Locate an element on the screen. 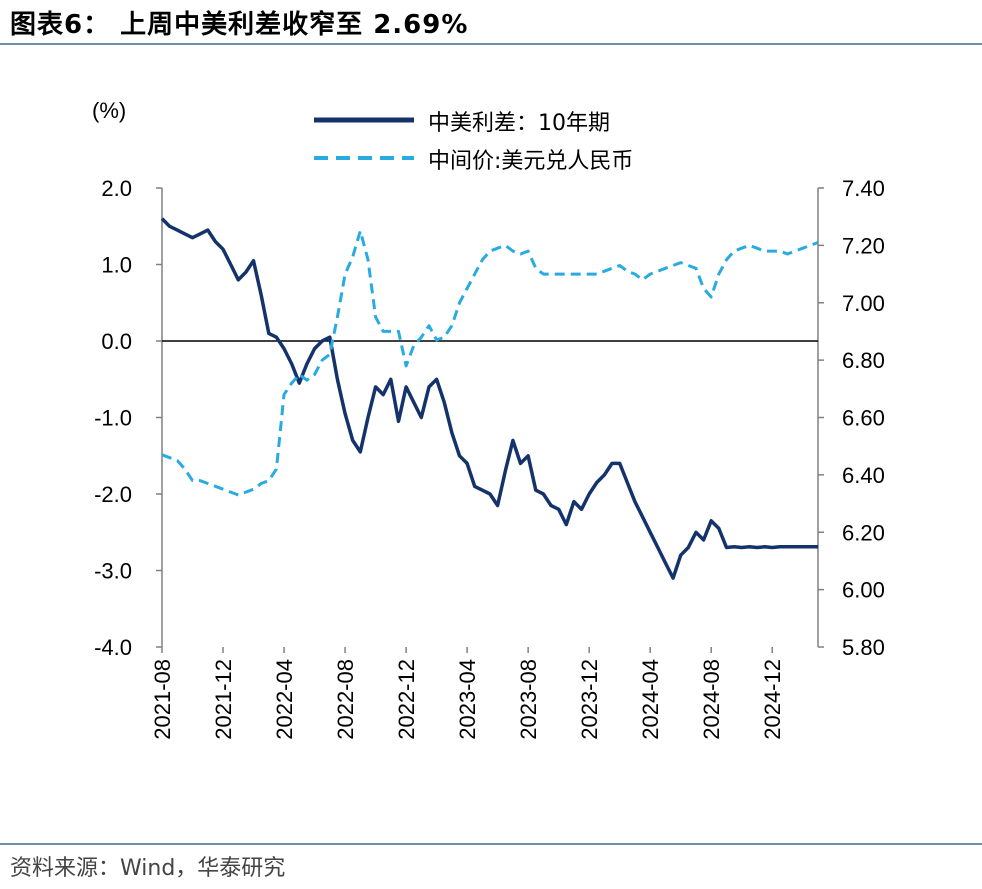 This screenshot has height=889, width=982. right-tick-label: 6.20 is located at coordinates (863, 532).